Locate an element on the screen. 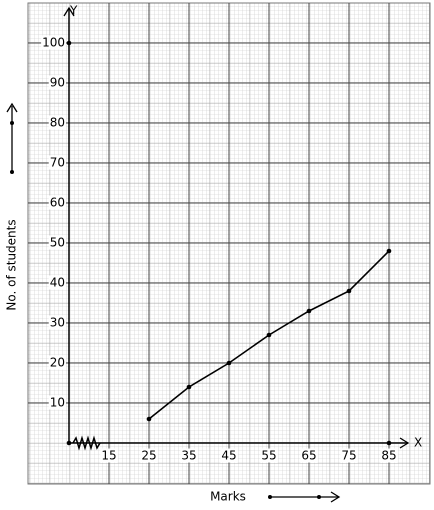  y-tick-label: 50 is located at coordinates (57, 243).